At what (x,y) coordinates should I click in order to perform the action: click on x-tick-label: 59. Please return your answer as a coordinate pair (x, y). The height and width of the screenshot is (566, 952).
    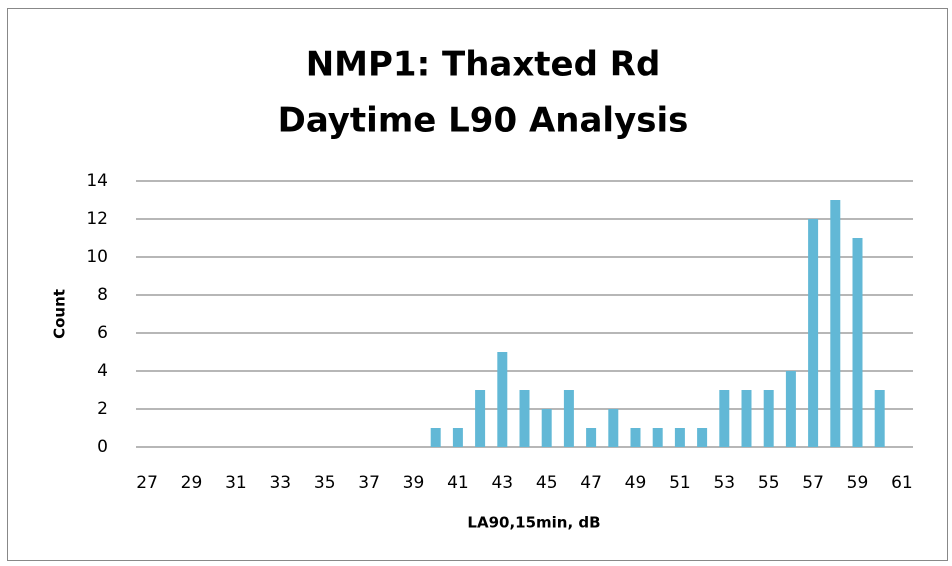
    Looking at the image, I should click on (858, 483).